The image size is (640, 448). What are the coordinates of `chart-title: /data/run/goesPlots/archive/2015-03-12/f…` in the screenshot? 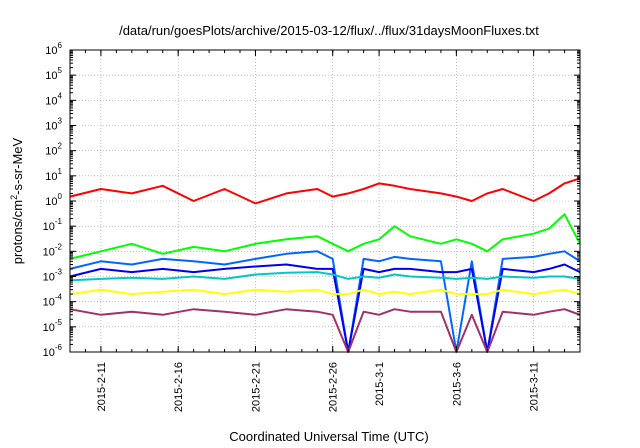 It's located at (329, 30).